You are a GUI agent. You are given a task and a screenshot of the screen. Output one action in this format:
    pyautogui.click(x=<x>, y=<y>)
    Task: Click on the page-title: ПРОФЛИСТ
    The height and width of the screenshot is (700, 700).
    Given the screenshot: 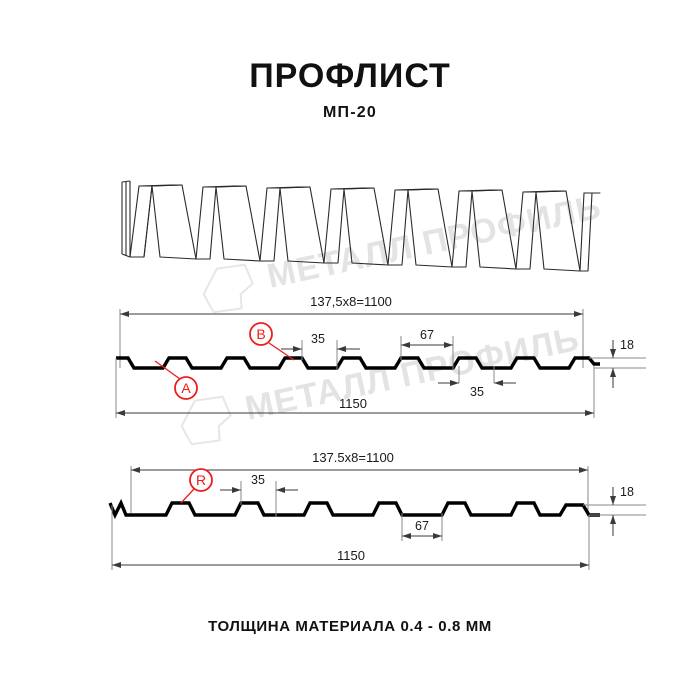 What is the action you would take?
    pyautogui.click(x=350, y=76)
    